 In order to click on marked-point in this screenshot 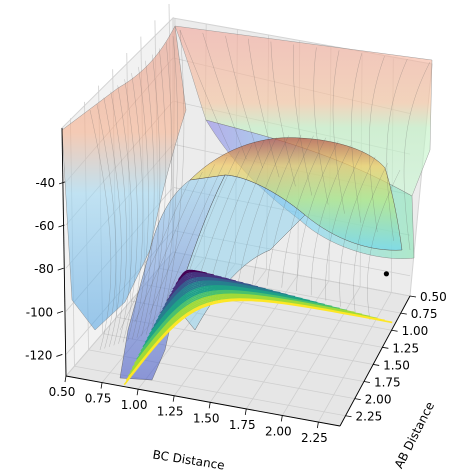, I will do `click(386, 274)`.